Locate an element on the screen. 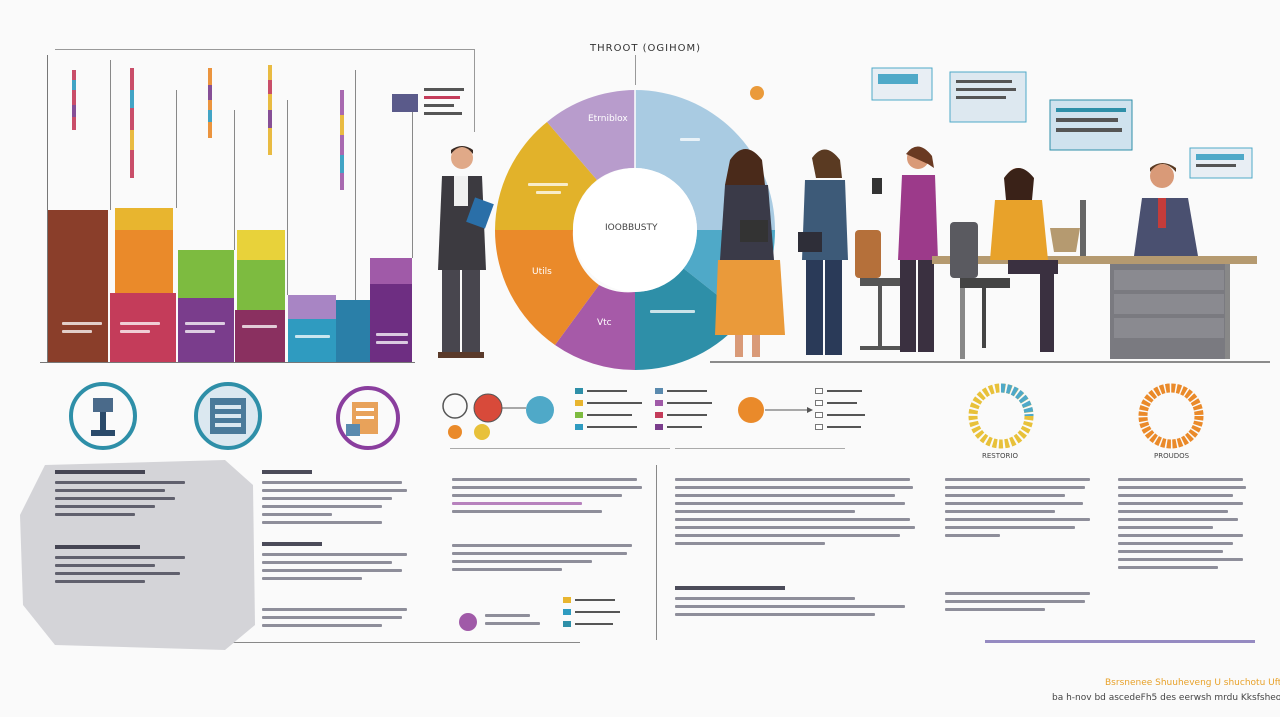 Image resolution: width=1280 pixels, height=717 pixels. text-block-j is located at coordinates (795, 603).